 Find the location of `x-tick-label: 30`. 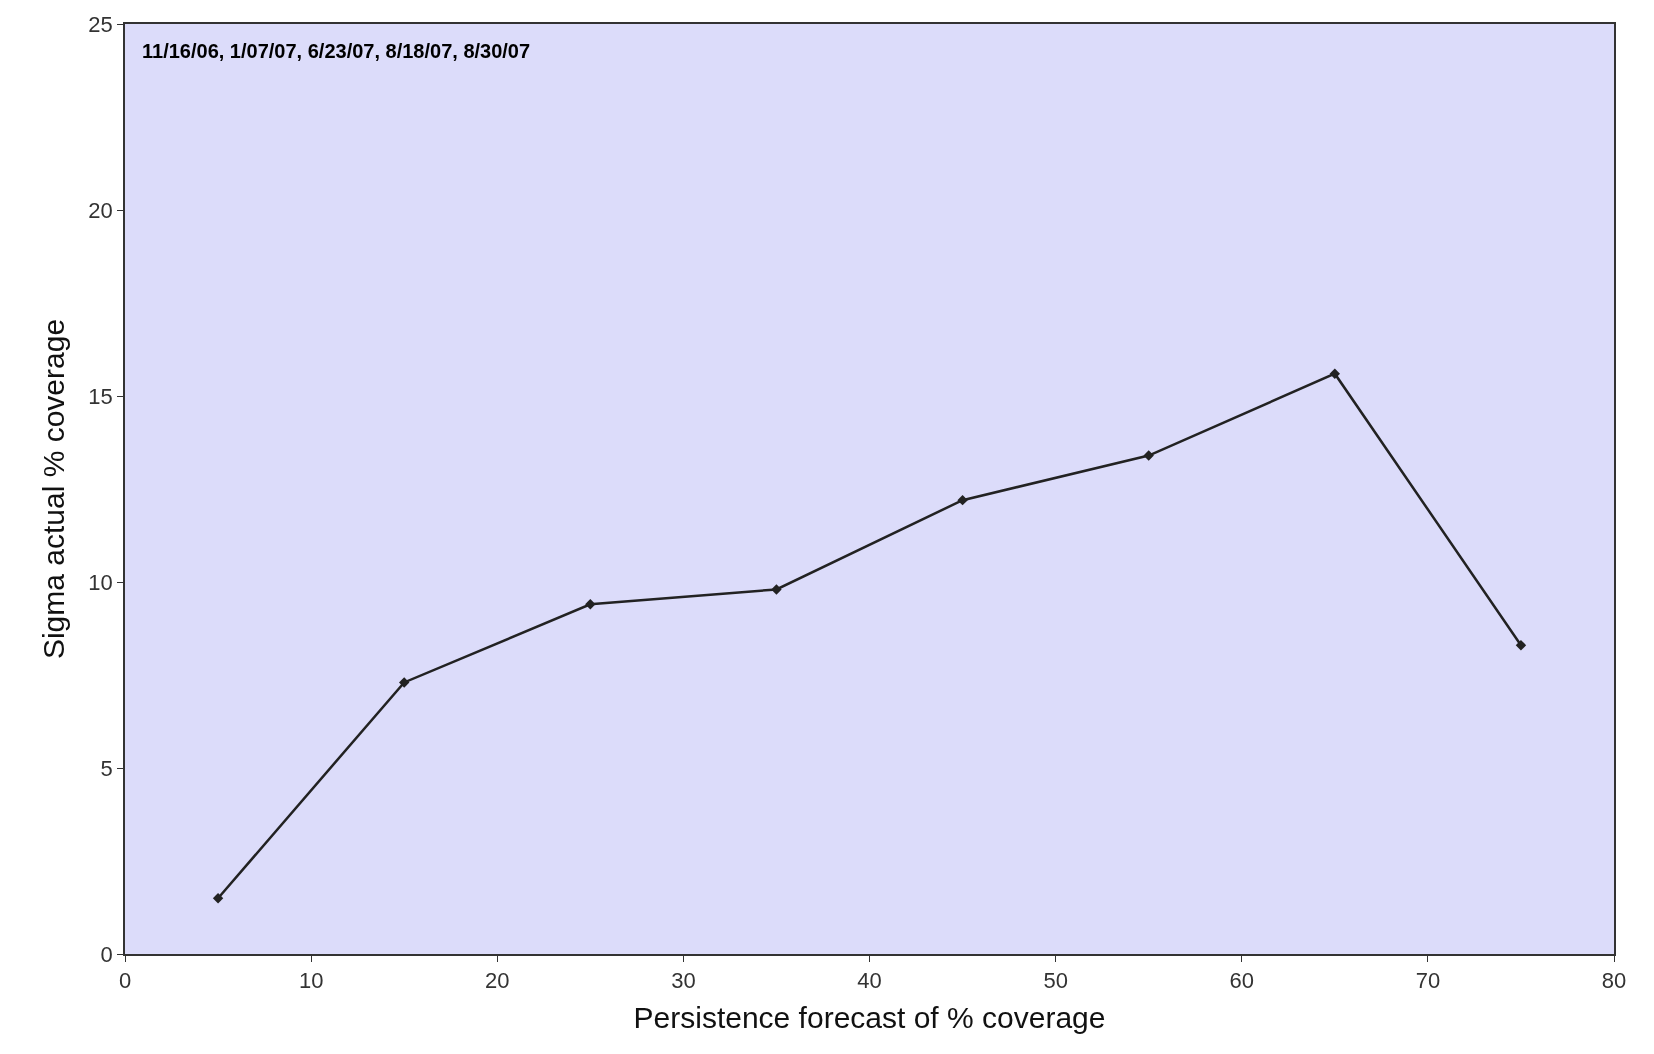

x-tick-label: 30 is located at coordinates (683, 981).